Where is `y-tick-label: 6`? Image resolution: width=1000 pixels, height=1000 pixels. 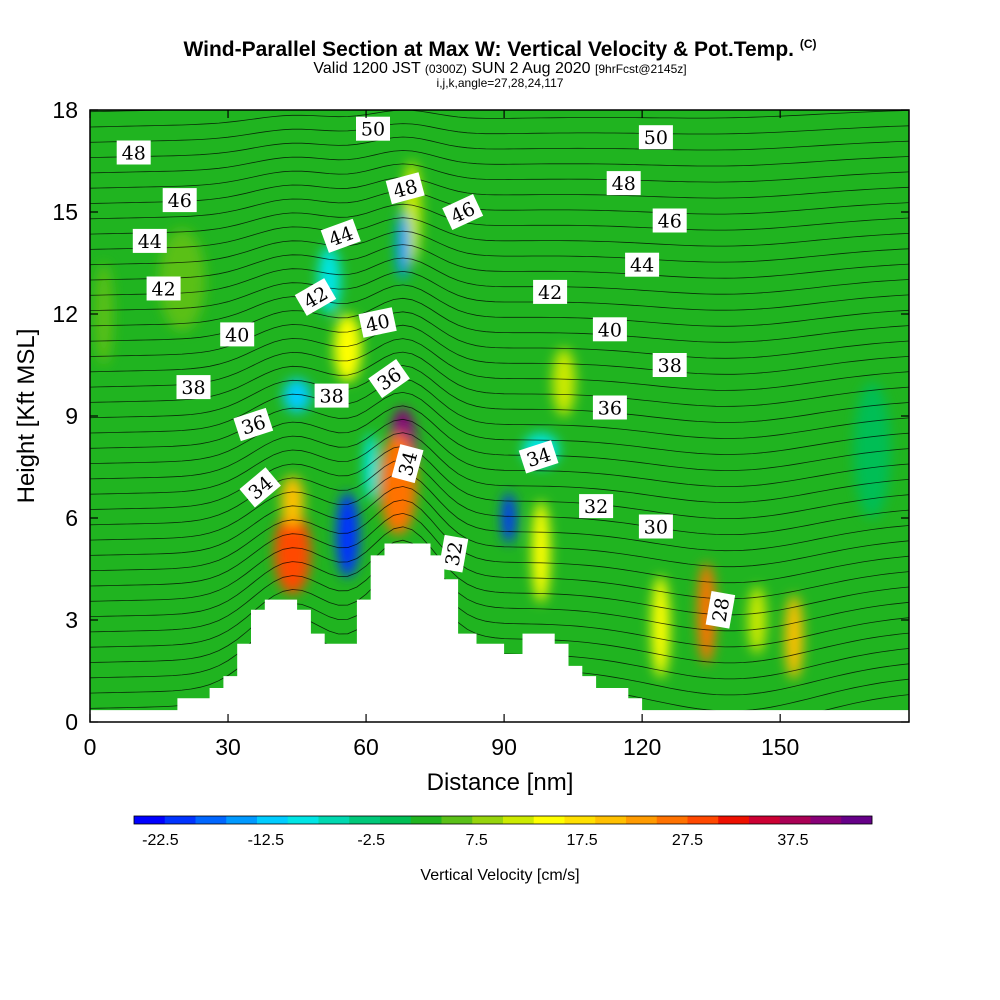 y-tick-label: 6 is located at coordinates (71, 518).